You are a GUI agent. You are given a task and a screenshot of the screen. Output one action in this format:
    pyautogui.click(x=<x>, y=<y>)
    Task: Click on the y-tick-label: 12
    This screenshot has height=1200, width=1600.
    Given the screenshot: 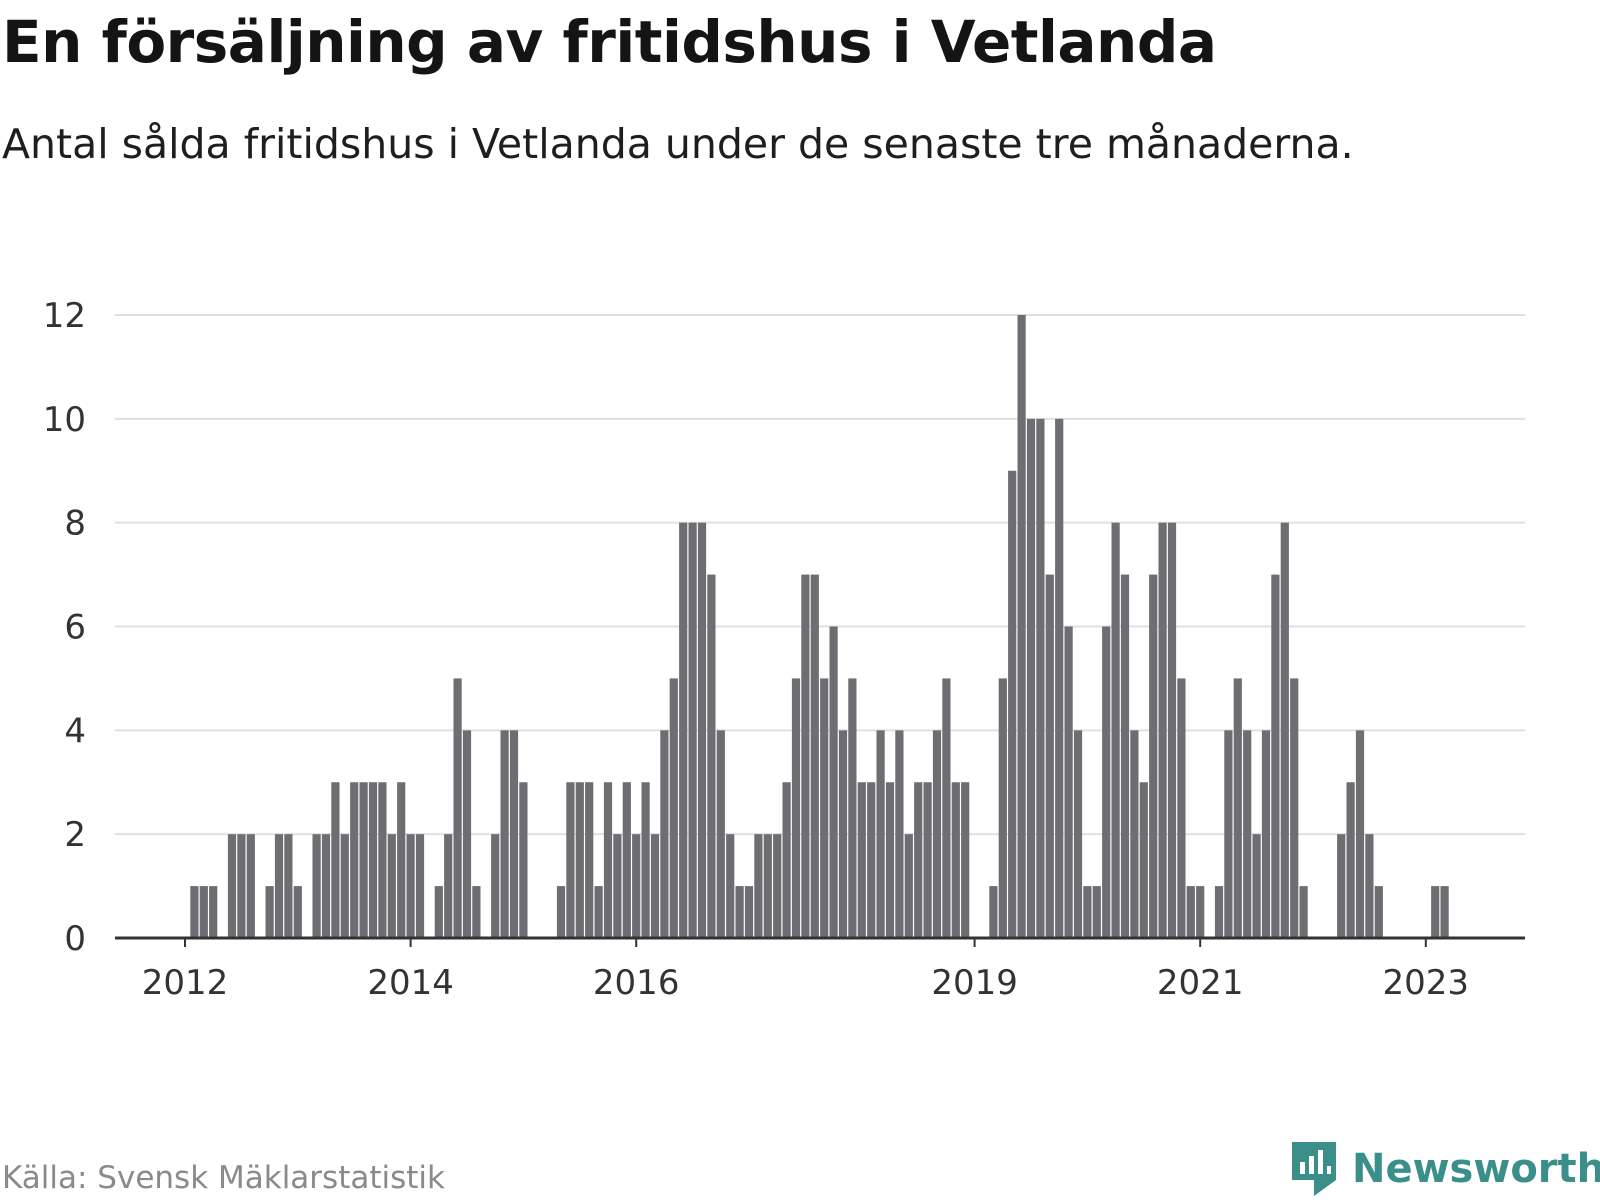 What is the action you would take?
    pyautogui.click(x=64, y=316)
    